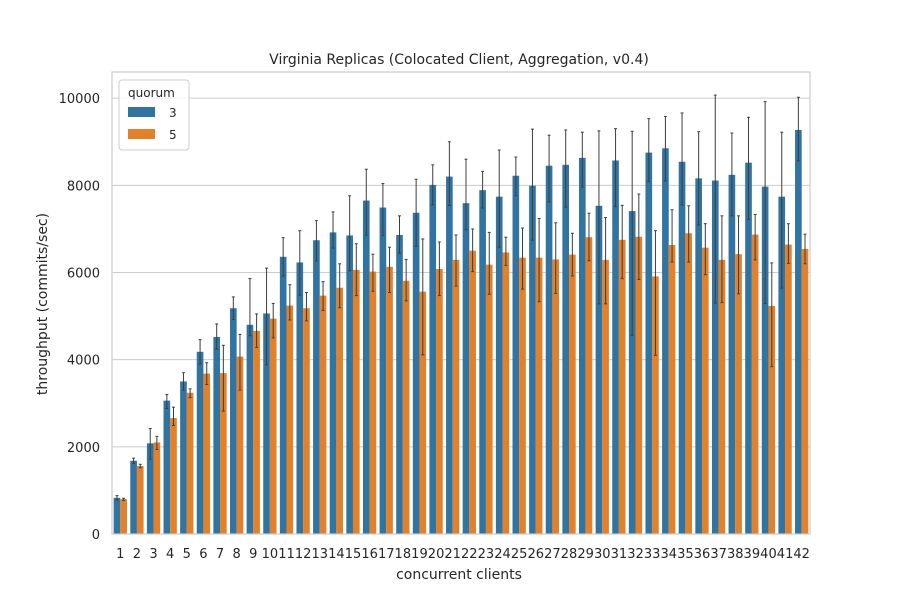 This screenshot has width=900, height=600. Describe the element at coordinates (170, 554) in the screenshot. I see `x-tick-label: 4` at that location.